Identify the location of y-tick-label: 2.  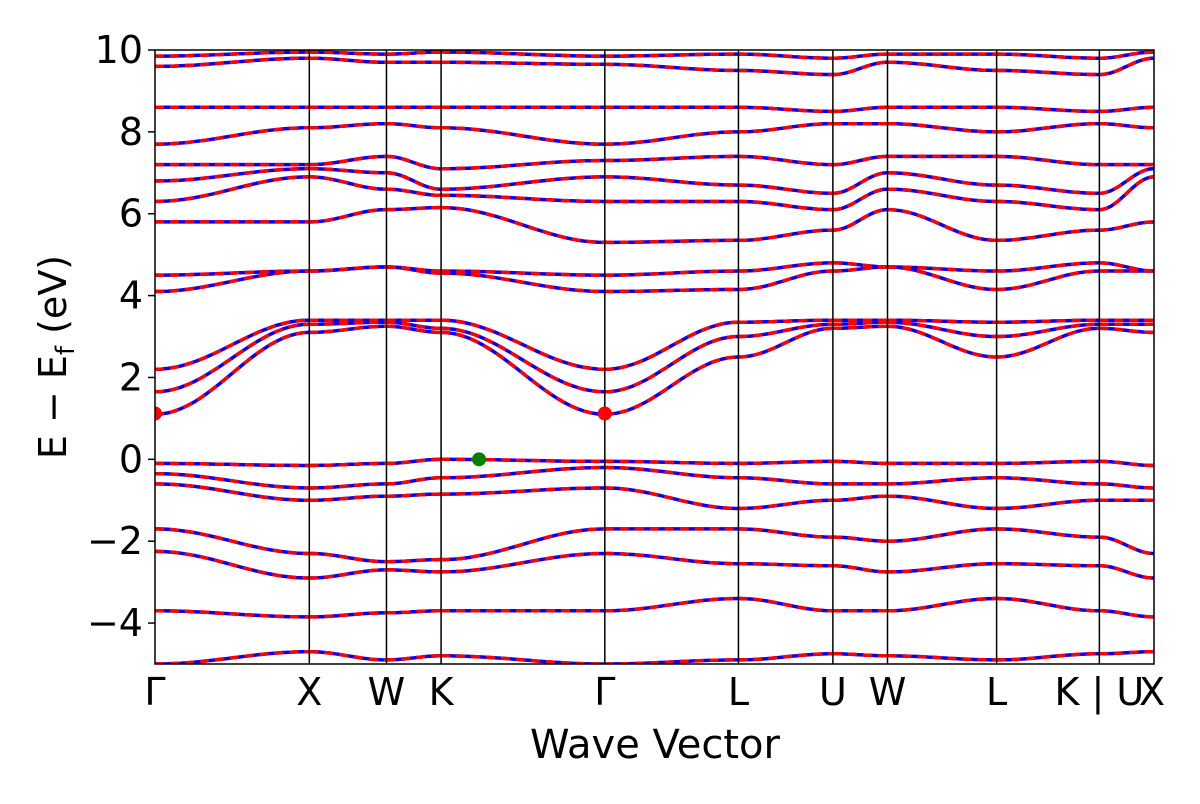
(131, 377).